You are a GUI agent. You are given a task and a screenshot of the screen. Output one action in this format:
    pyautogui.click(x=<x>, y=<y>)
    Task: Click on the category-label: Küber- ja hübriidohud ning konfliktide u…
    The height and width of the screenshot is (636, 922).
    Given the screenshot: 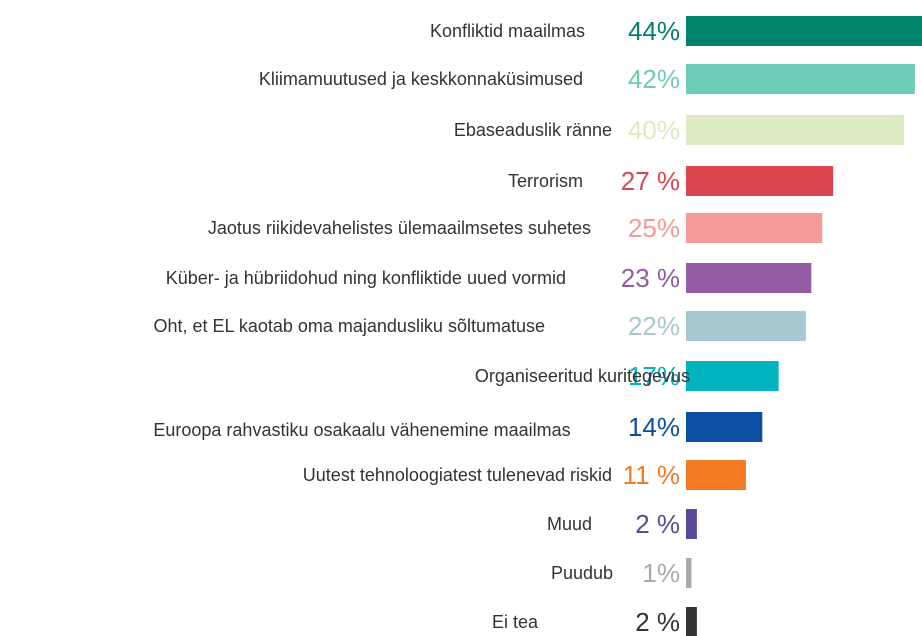 What is the action you would take?
    pyautogui.click(x=365, y=278)
    